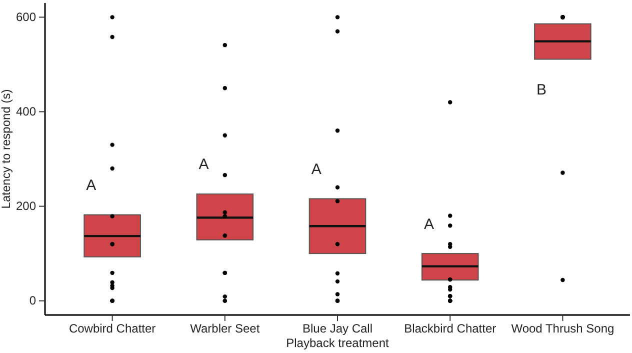 The height and width of the screenshot is (353, 632). Describe the element at coordinates (26, 206) in the screenshot. I see `y-tick-label: 200` at that location.